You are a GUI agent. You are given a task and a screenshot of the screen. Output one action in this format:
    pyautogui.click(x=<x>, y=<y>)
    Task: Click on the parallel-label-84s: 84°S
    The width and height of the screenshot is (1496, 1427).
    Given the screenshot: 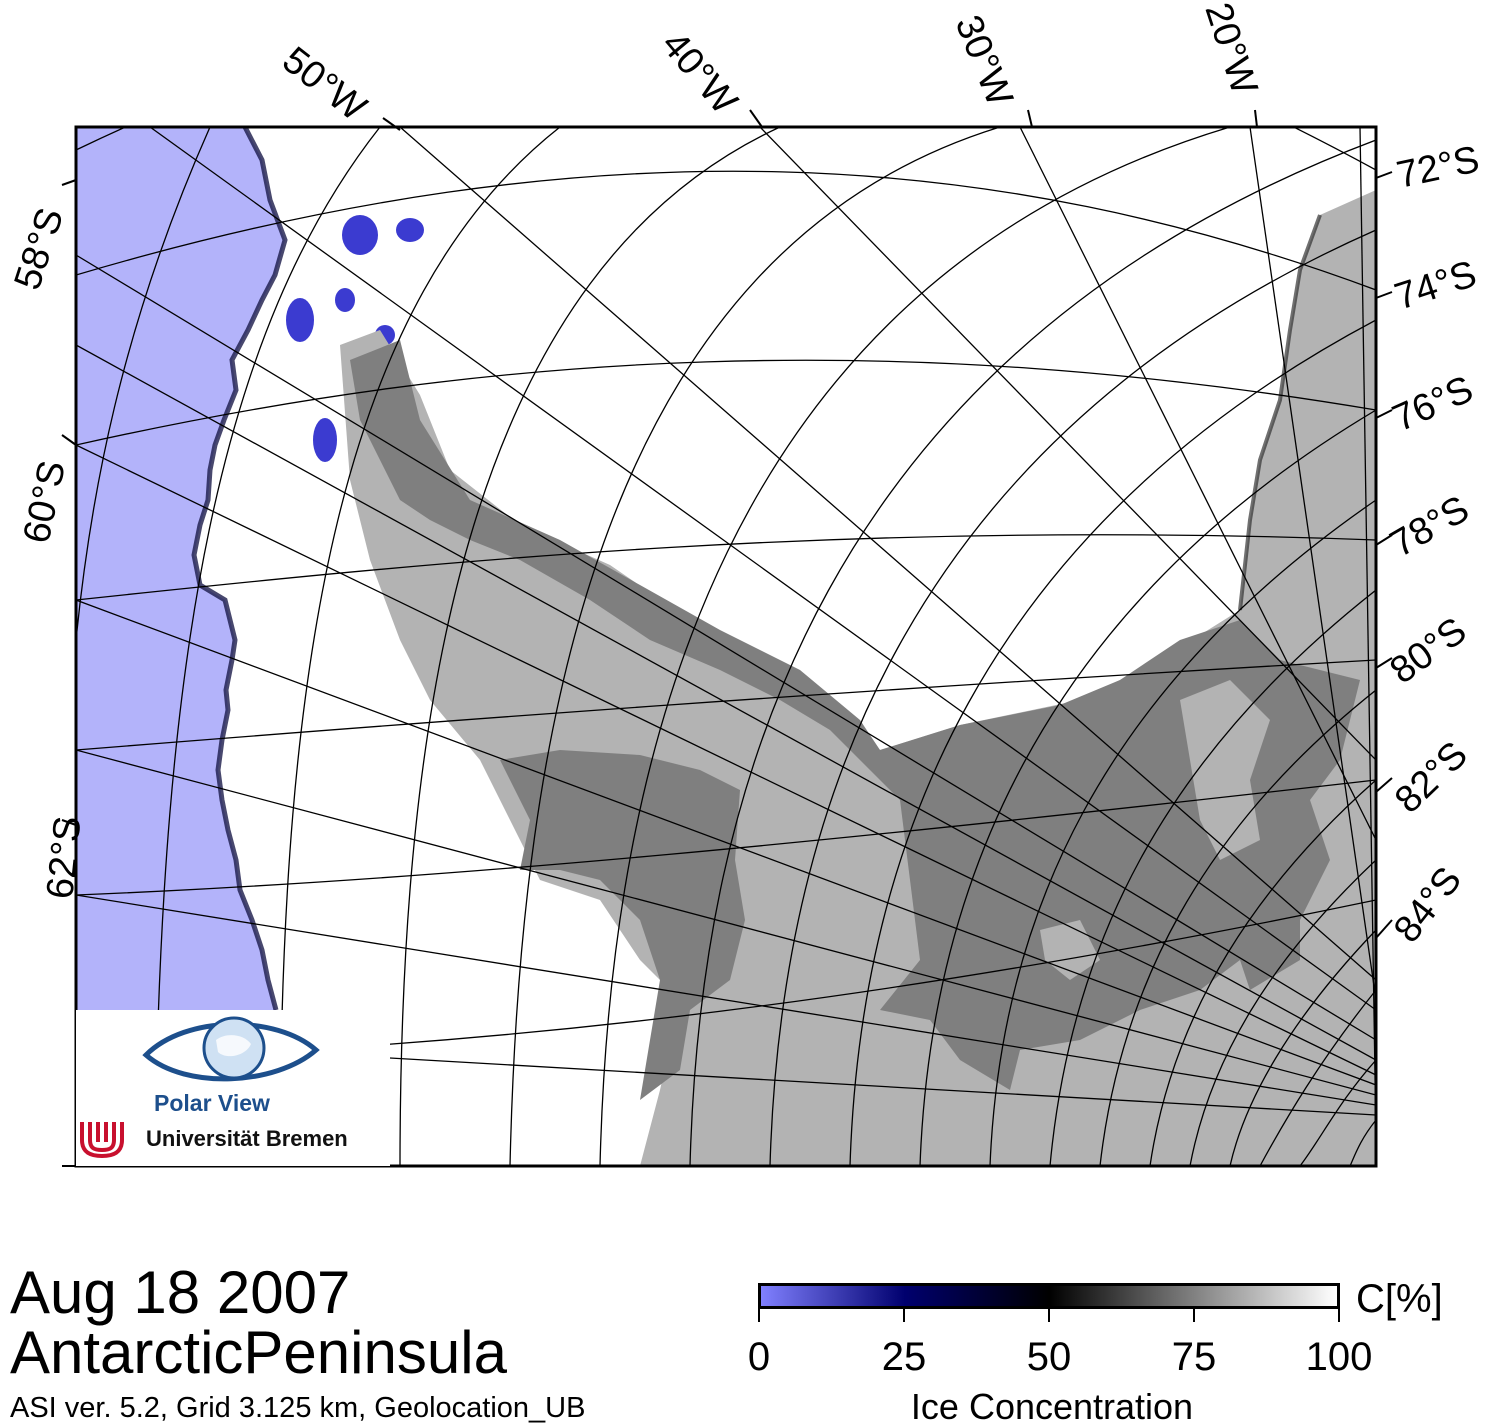 What is the action you would take?
    pyautogui.click(x=1428, y=904)
    